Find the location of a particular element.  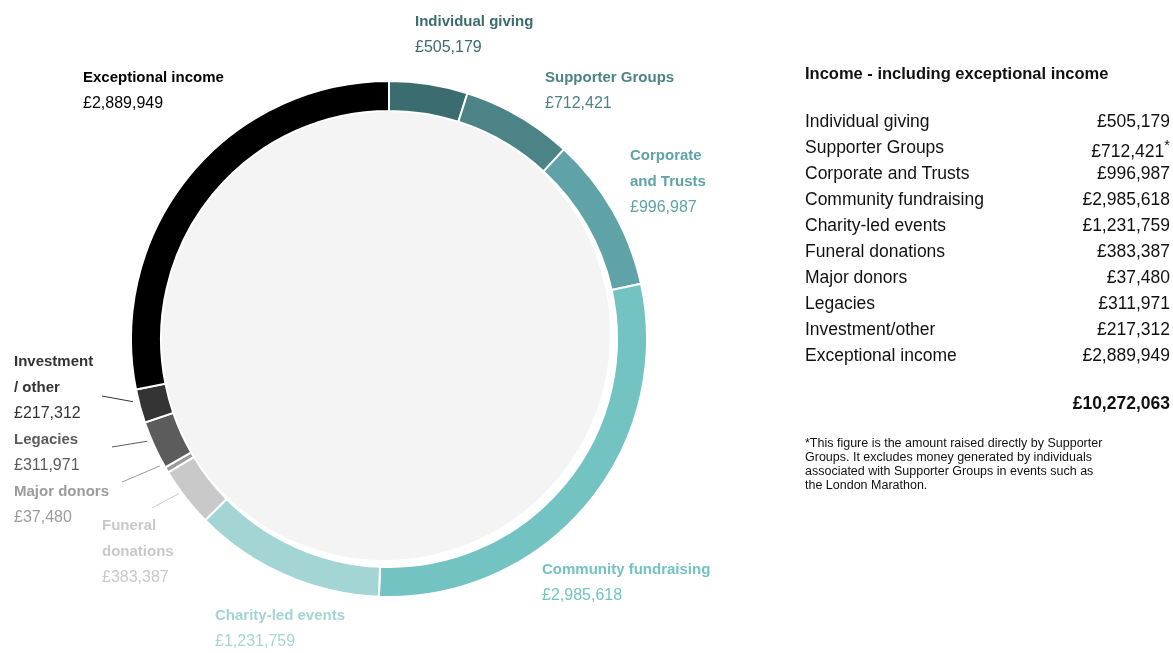

text: £996,987 is located at coordinates (1133, 173).